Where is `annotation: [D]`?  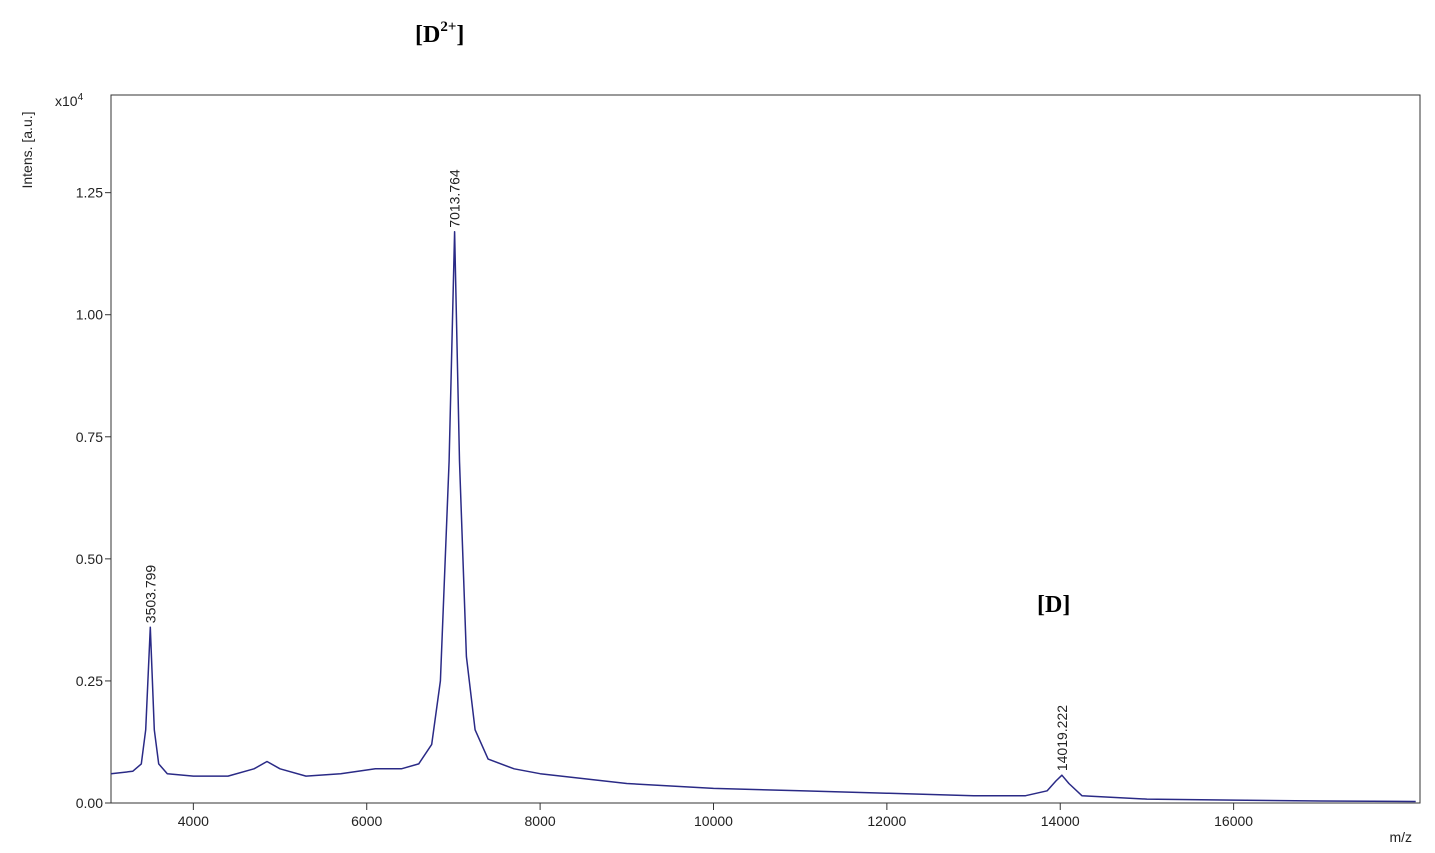 annotation: [D] is located at coordinates (1053, 605).